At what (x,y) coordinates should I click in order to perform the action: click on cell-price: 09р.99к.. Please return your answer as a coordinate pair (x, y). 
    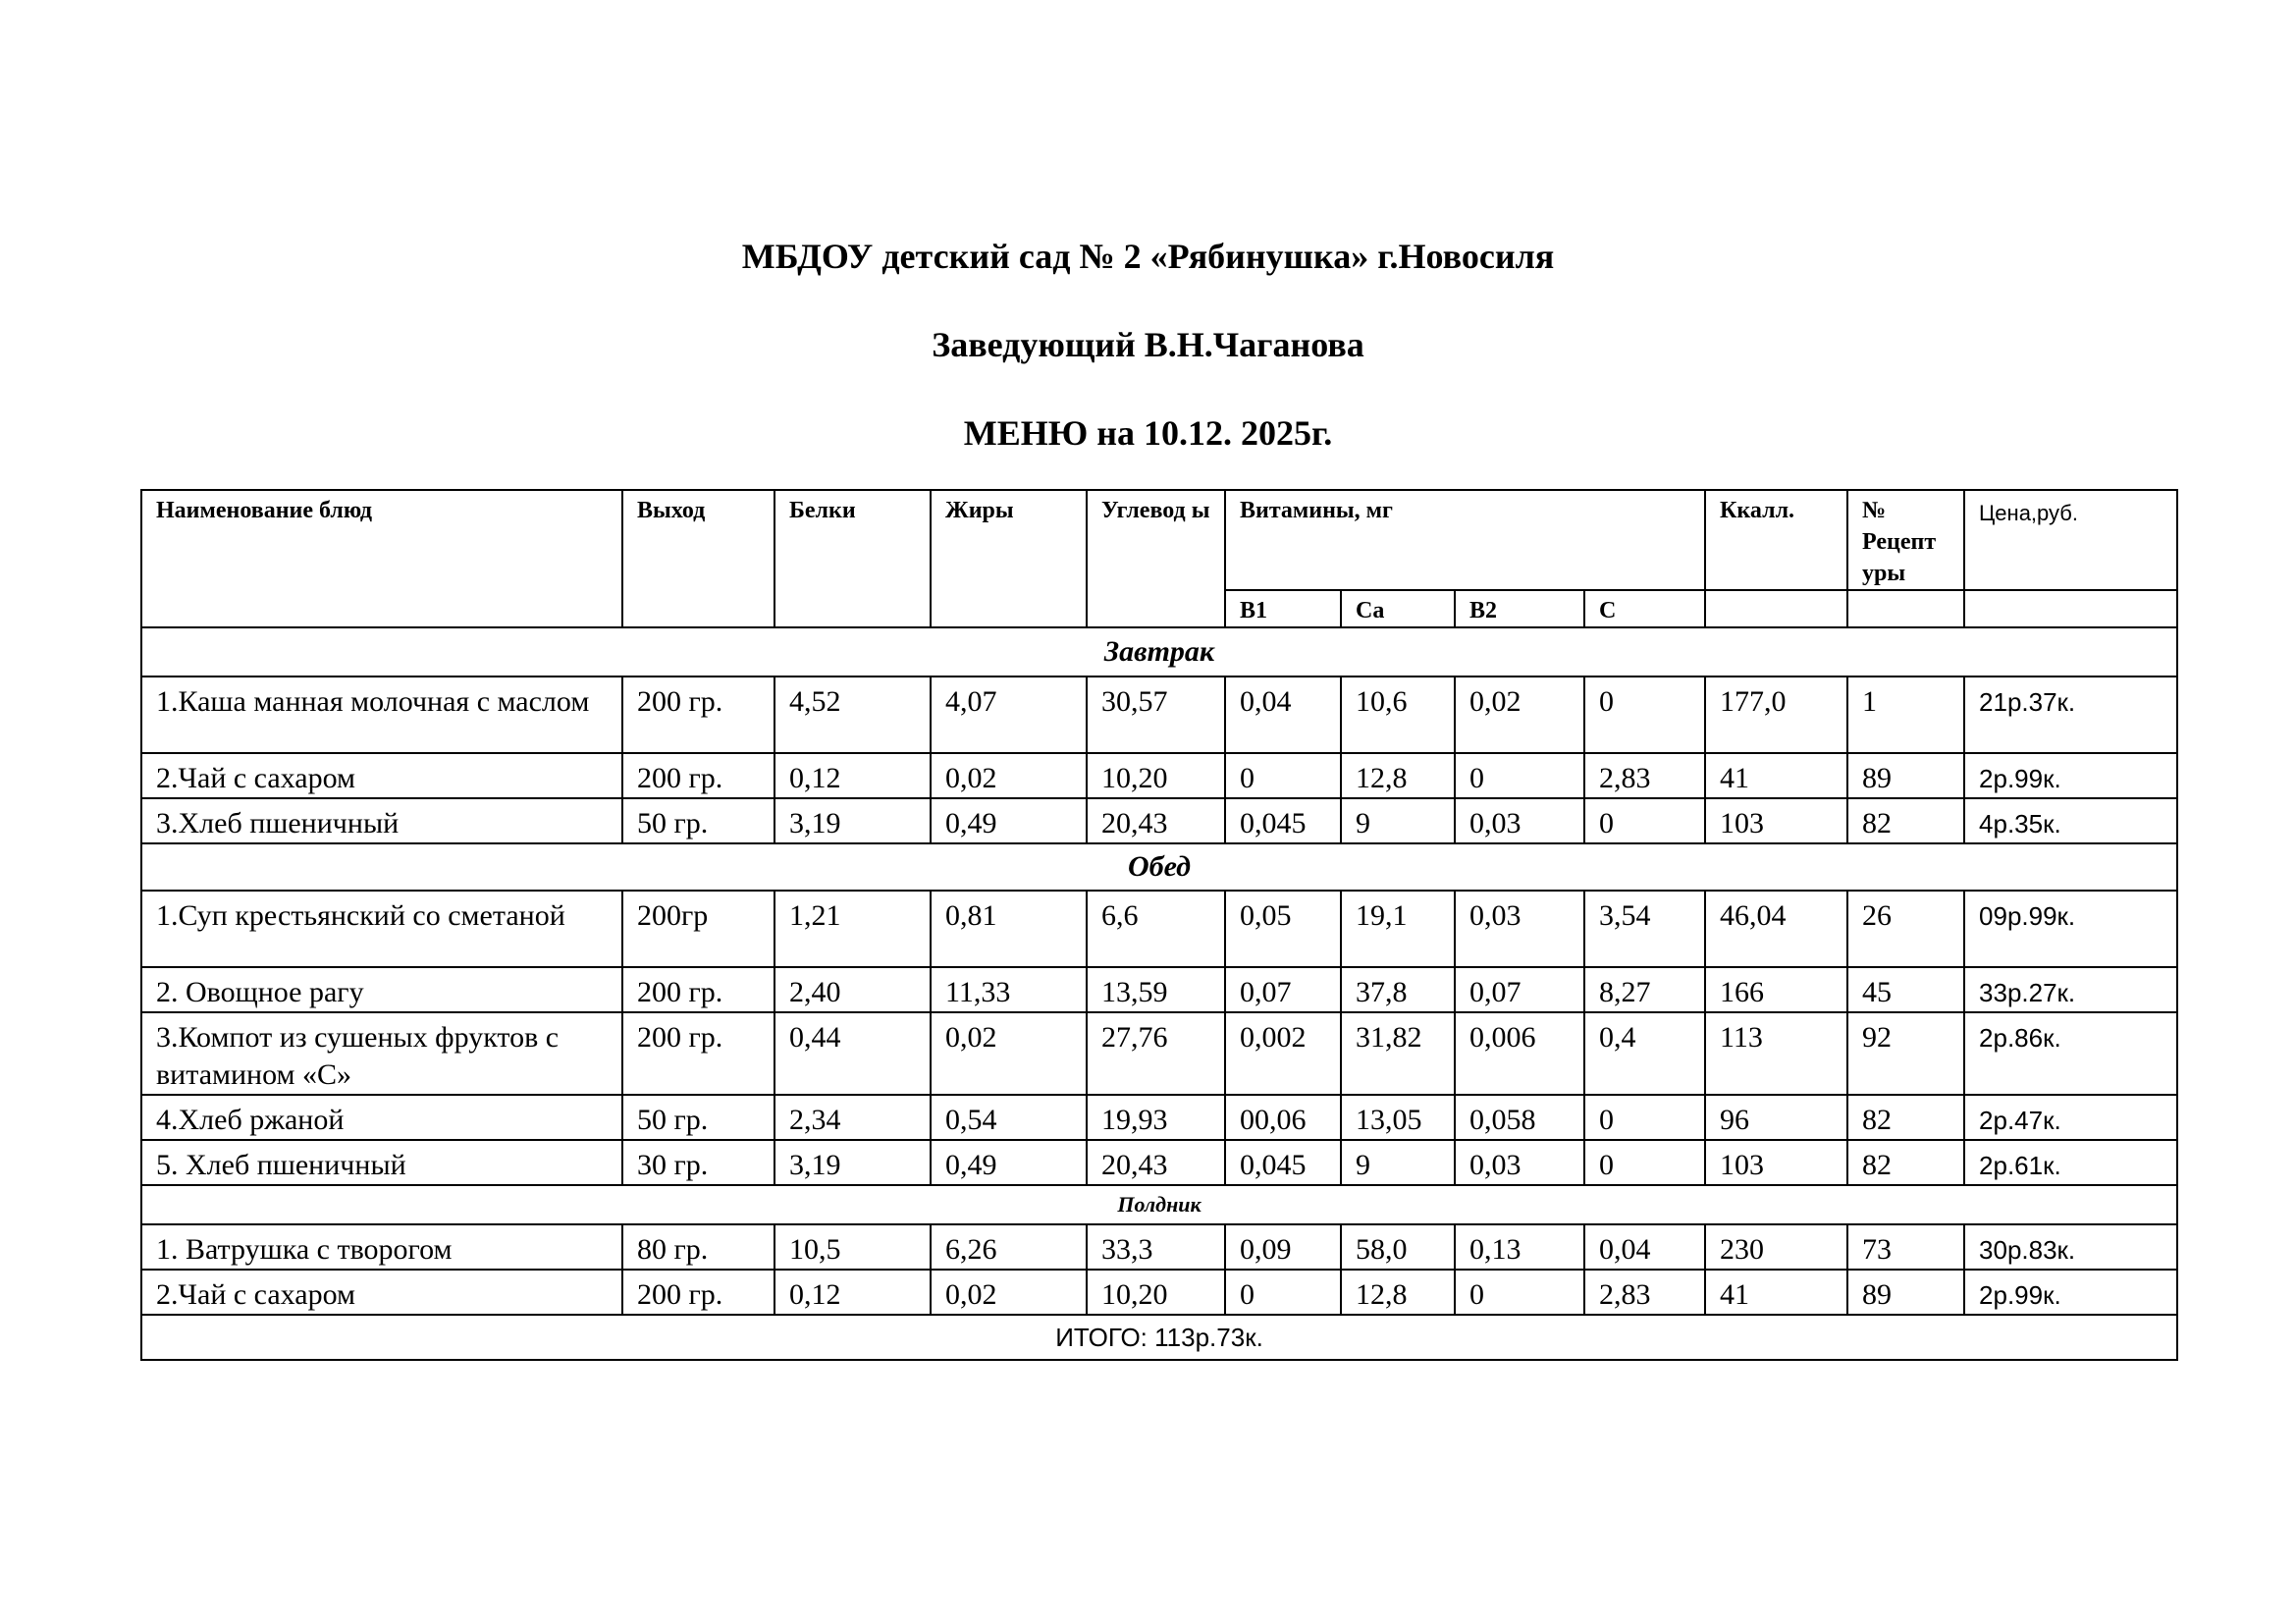
    Looking at the image, I should click on (2071, 929).